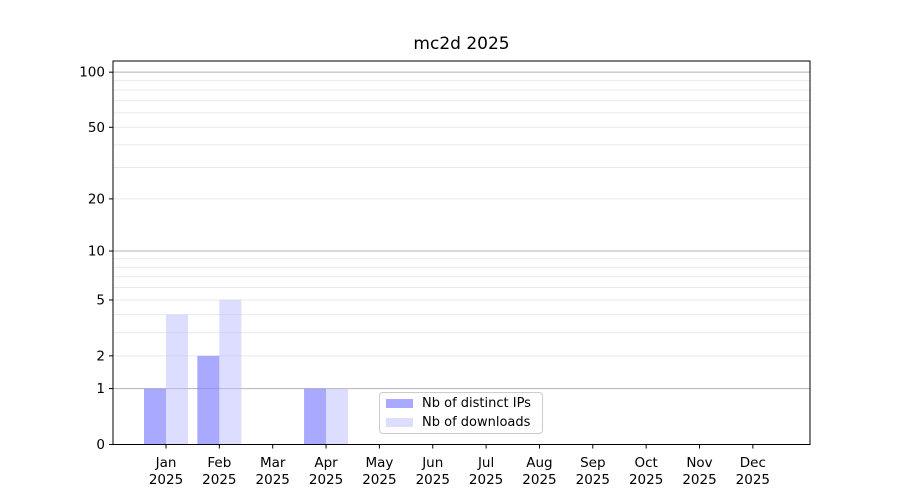  Describe the element at coordinates (230, 372) in the screenshot. I see `bar-series1-feb` at that location.